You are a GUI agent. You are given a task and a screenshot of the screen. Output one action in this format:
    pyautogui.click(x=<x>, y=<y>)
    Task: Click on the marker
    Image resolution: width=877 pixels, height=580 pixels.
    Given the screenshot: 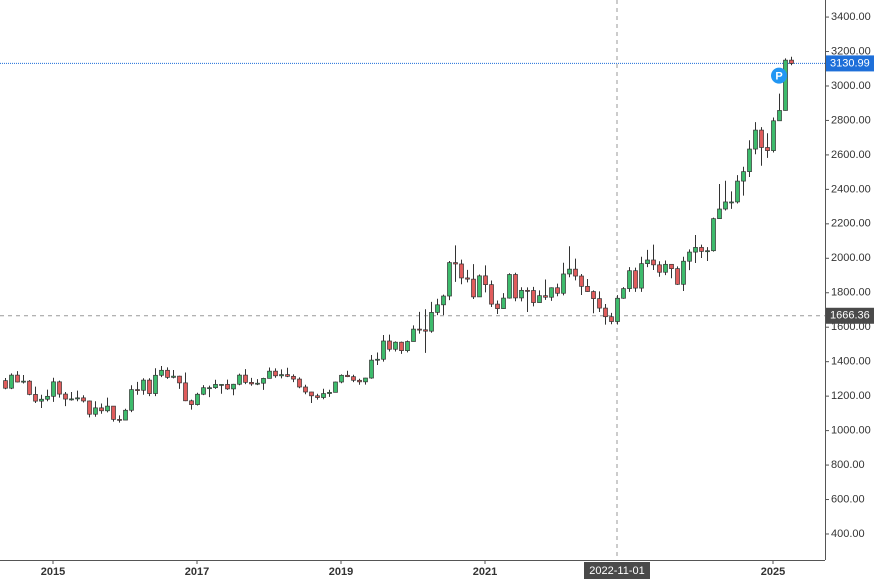 What is the action you would take?
    pyautogui.click(x=779, y=75)
    